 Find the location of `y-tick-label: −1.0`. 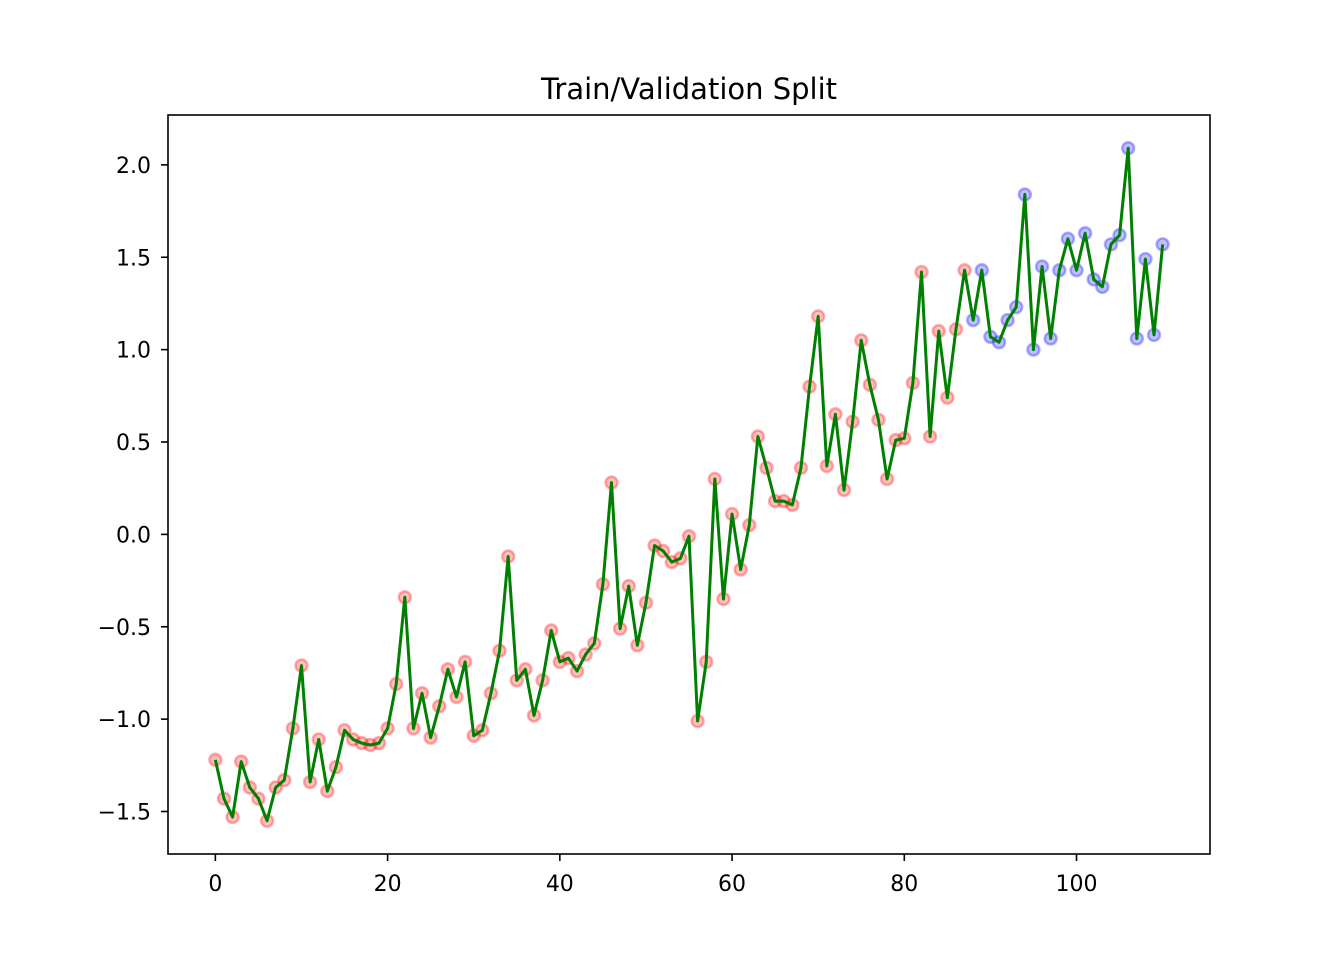

y-tick-label: −1.0 is located at coordinates (124, 720).